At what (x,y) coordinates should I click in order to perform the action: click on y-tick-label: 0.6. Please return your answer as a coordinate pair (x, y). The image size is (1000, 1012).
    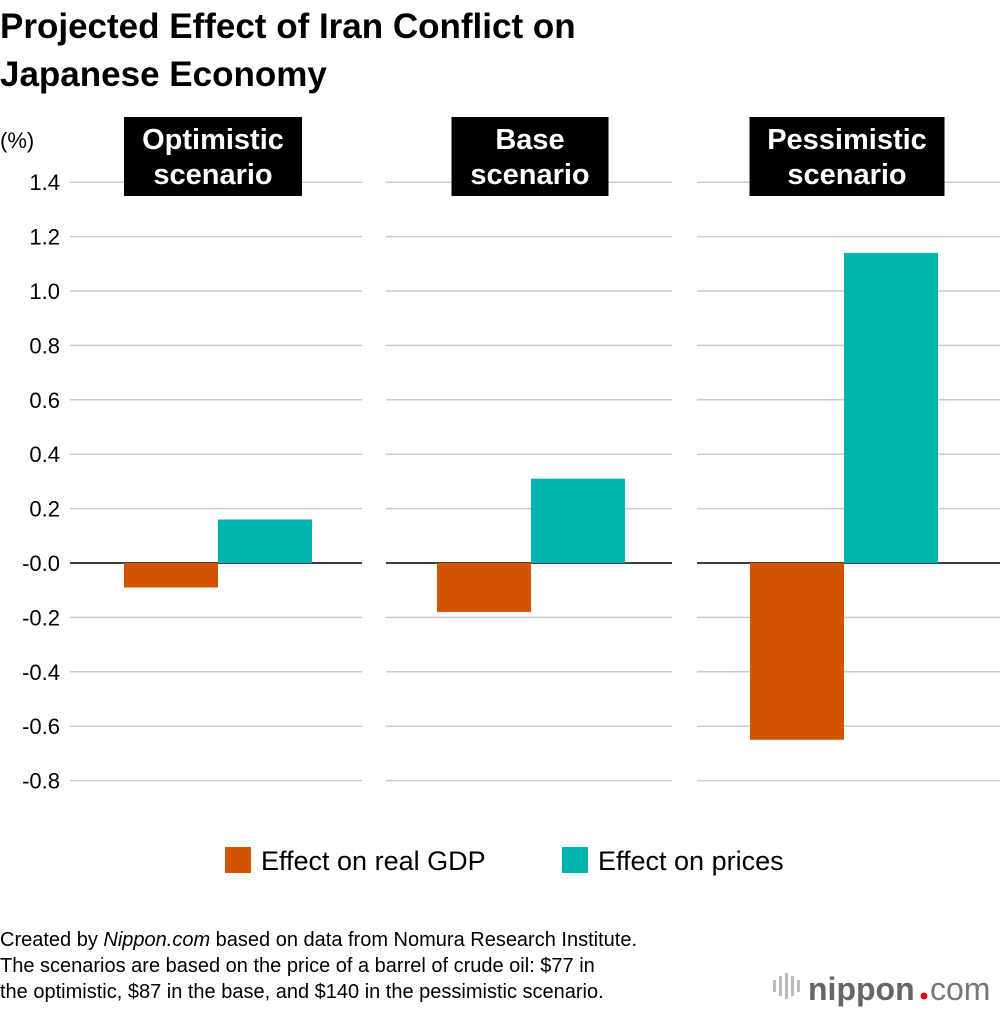
    Looking at the image, I should click on (44, 400).